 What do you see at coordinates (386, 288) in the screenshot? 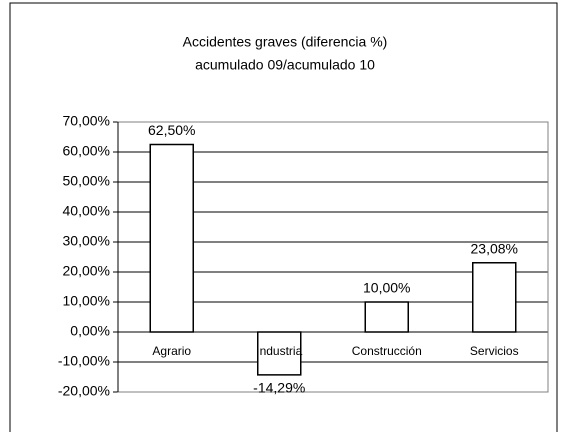
I see `data-label: 10,00%` at bounding box center [386, 288].